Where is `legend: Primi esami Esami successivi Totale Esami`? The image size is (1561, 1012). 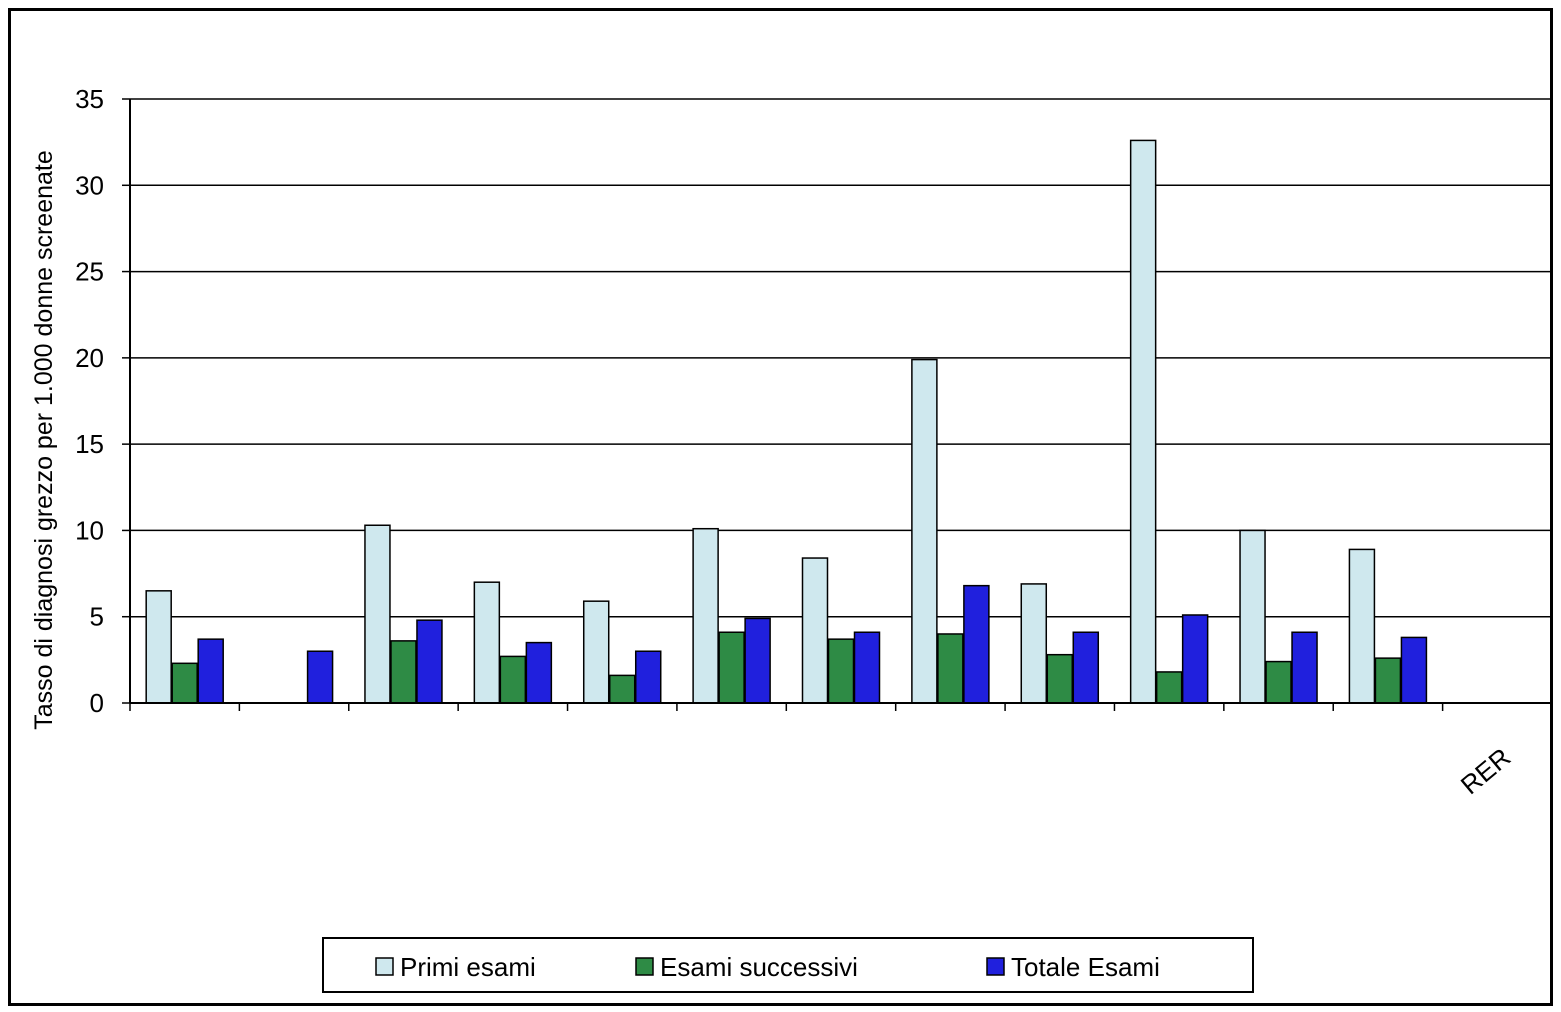
legend: Primi esami Esami successivi Totale Esami is located at coordinates (788, 965).